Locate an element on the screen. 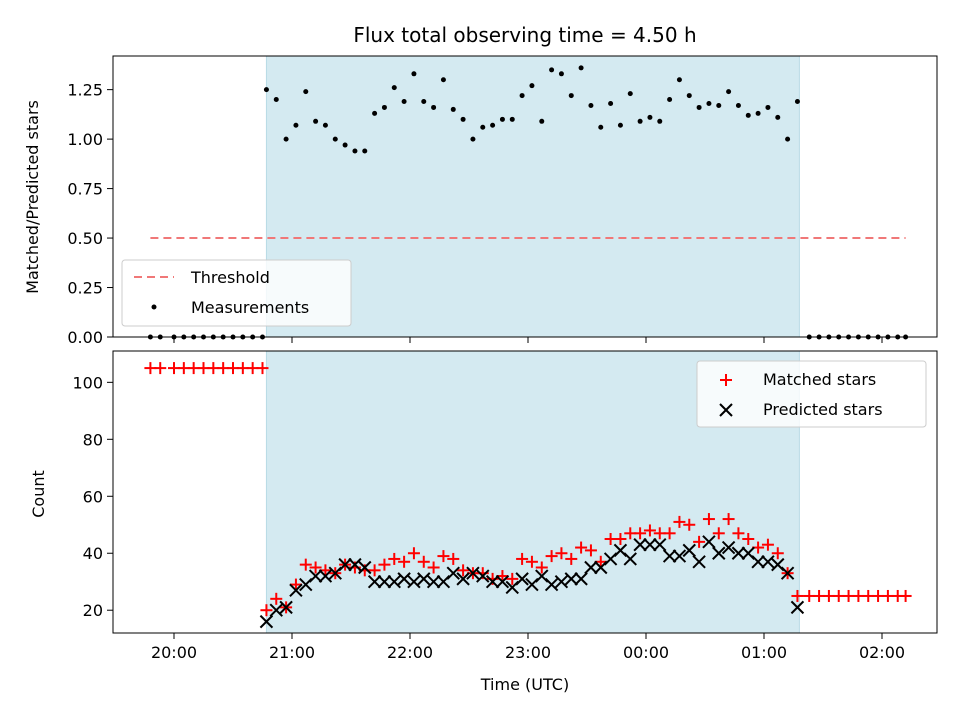  y-tick-label: 80 is located at coordinates (93, 439).